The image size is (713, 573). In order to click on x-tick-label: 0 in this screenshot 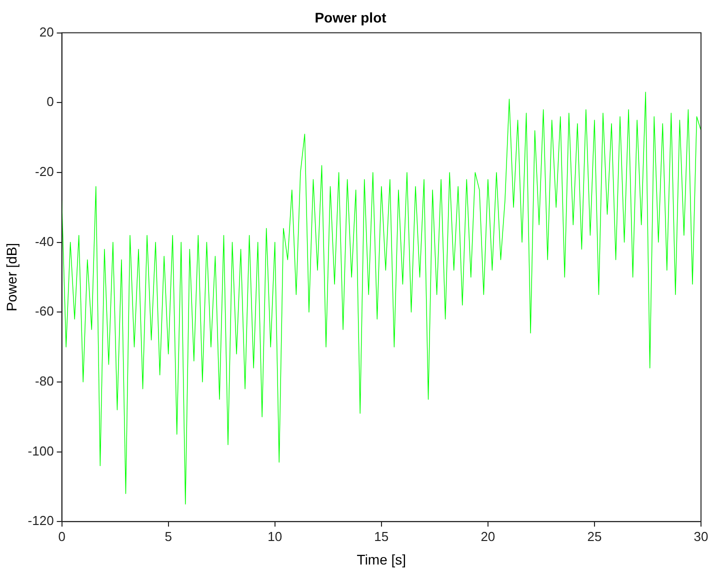, I will do `click(62, 536)`.